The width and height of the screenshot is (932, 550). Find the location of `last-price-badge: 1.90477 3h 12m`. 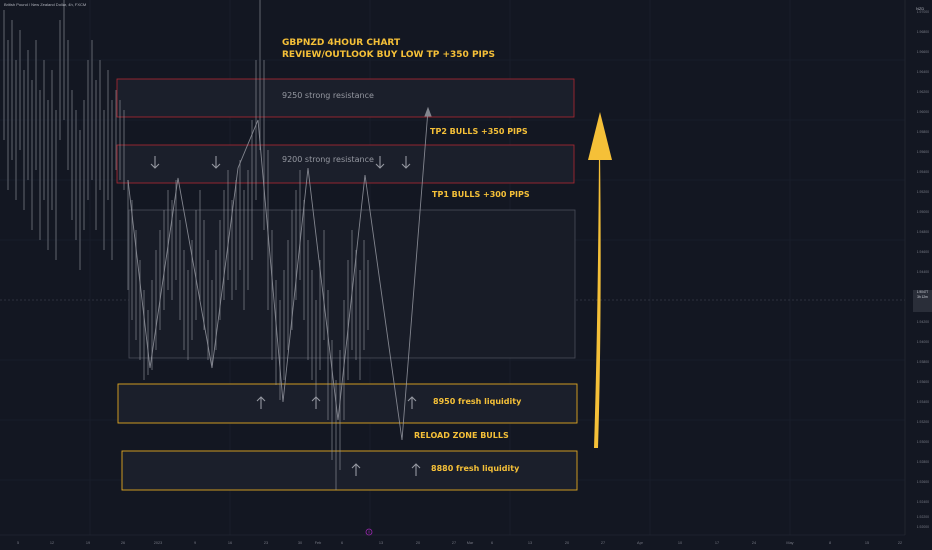

last-price-badge: 1.90477 3h 12m is located at coordinates (922, 301).